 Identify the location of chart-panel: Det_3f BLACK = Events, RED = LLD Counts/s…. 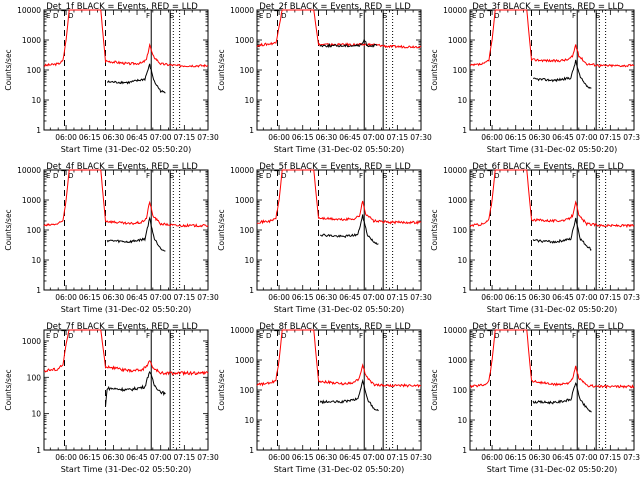
(535, 78).